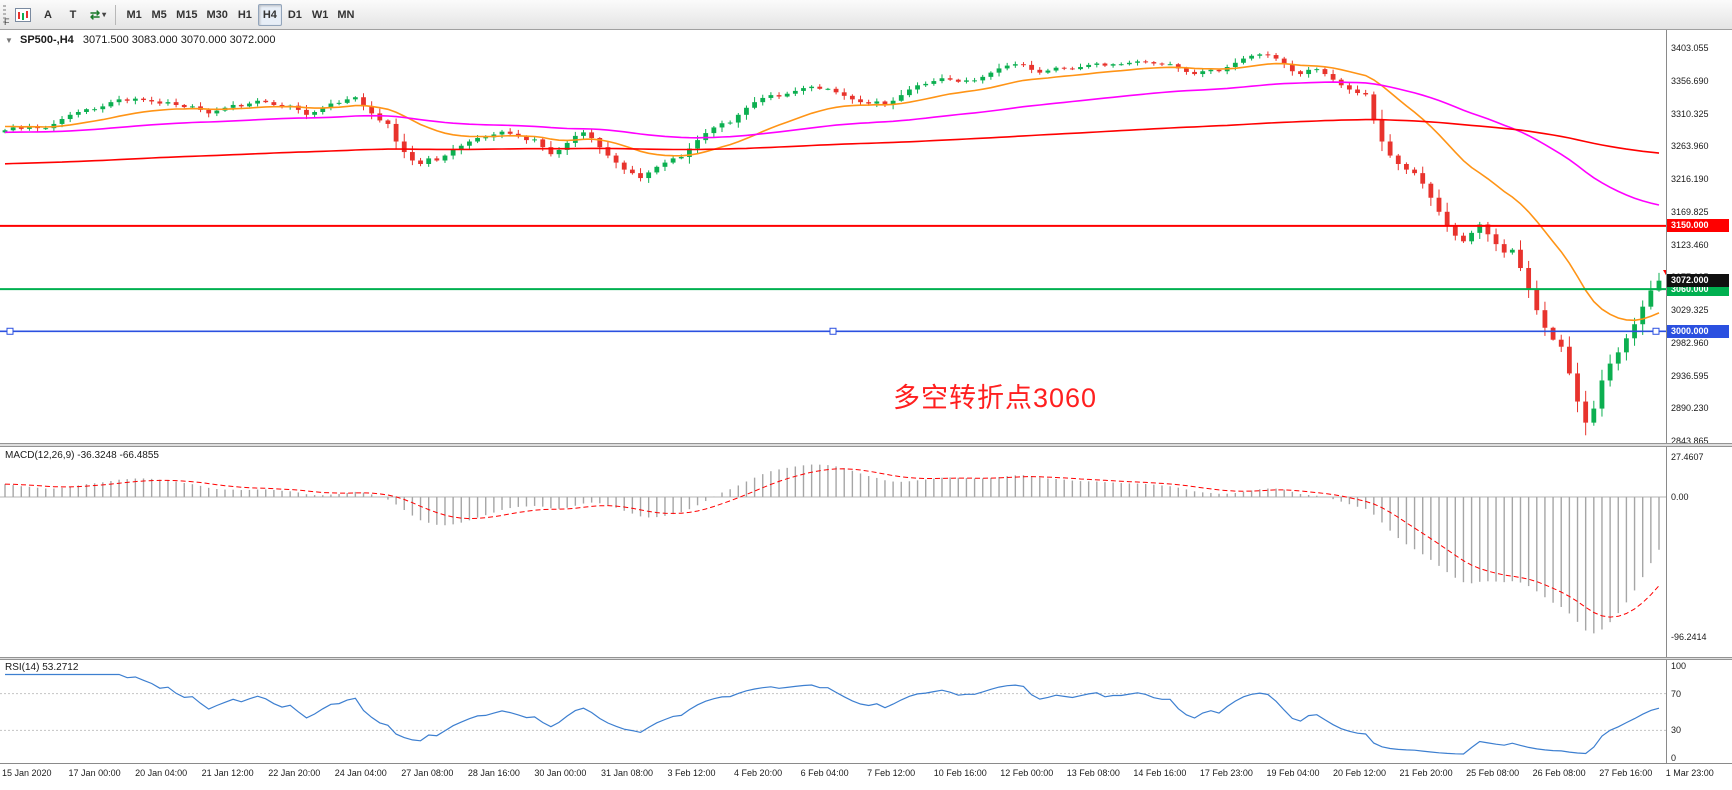 Image resolution: width=1732 pixels, height=790 pixels. Describe the element at coordinates (320, 15) in the screenshot. I see `timeframe-button-w1: W1` at that location.